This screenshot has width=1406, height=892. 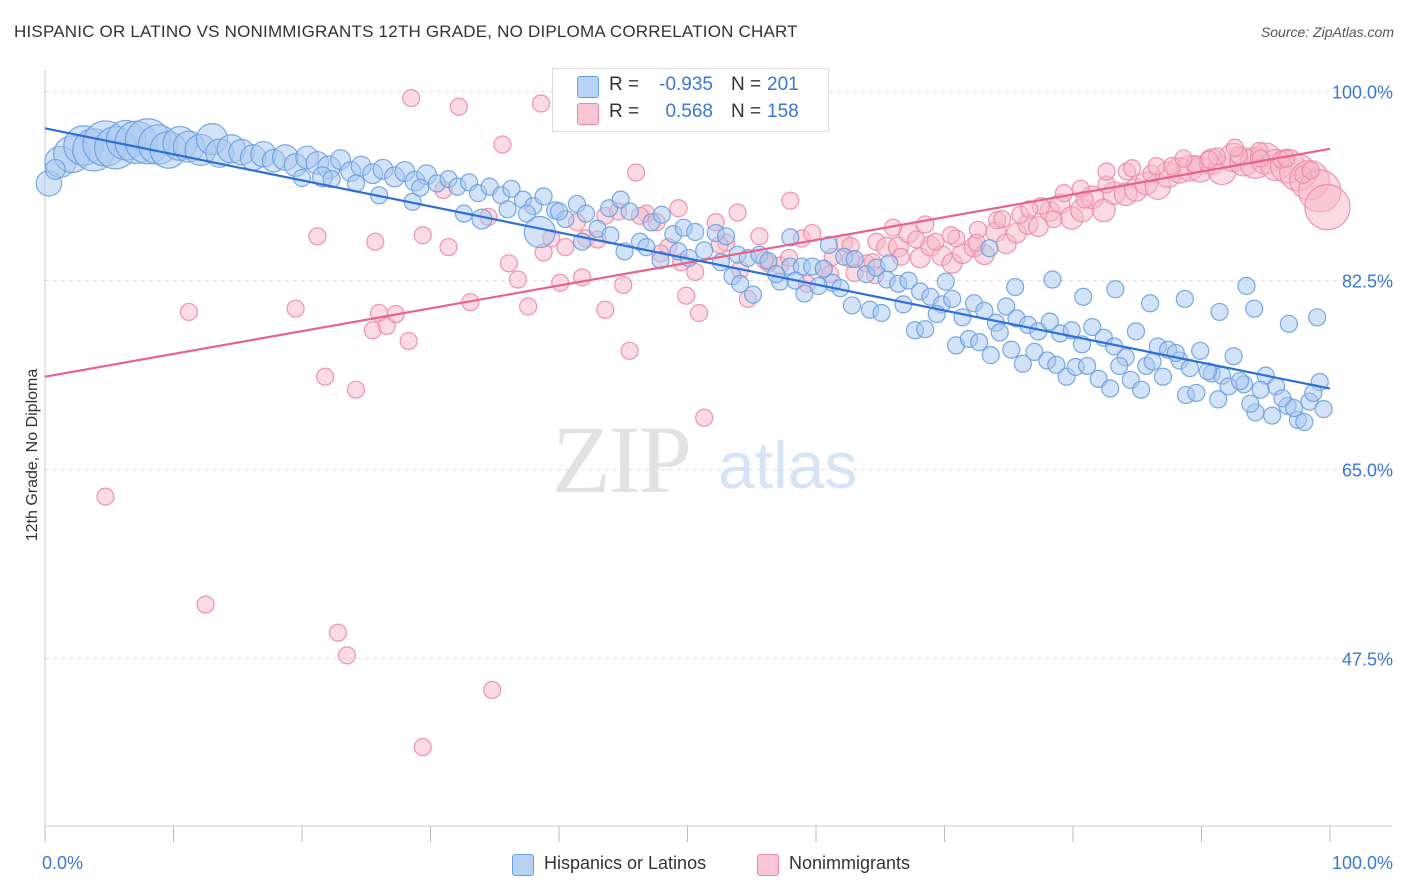 What do you see at coordinates (686, 84) in the screenshot?
I see `r-value: -0.935` at bounding box center [686, 84].